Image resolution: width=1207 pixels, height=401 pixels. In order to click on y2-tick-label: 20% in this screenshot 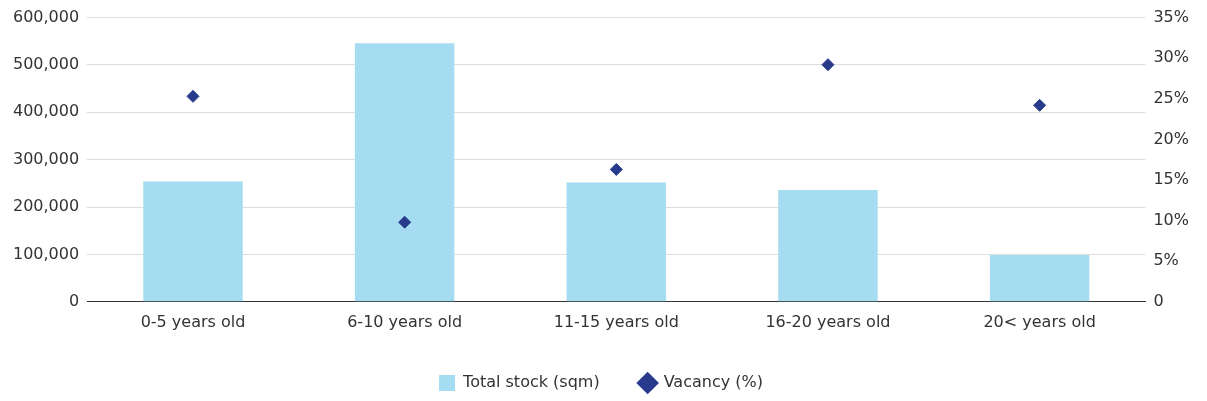, I will do `click(1171, 138)`.